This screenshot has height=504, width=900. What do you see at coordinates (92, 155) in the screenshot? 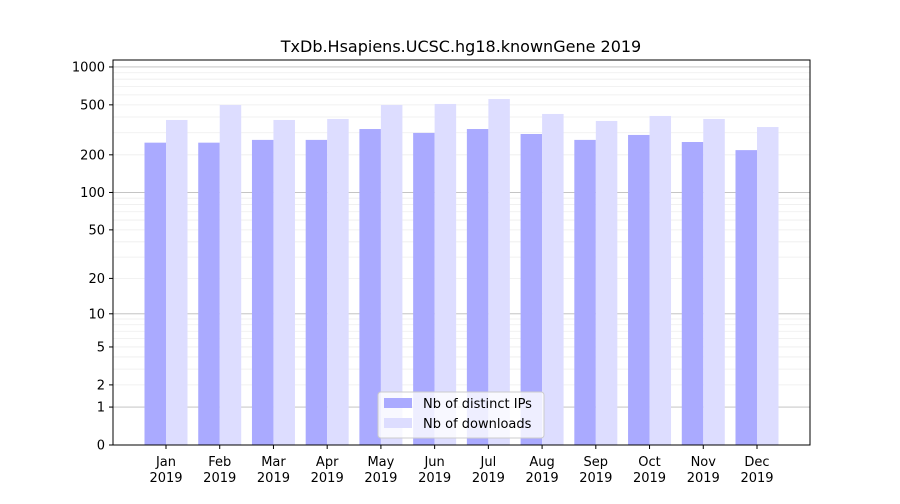
I see `y-tick-label: 200` at bounding box center [92, 155].